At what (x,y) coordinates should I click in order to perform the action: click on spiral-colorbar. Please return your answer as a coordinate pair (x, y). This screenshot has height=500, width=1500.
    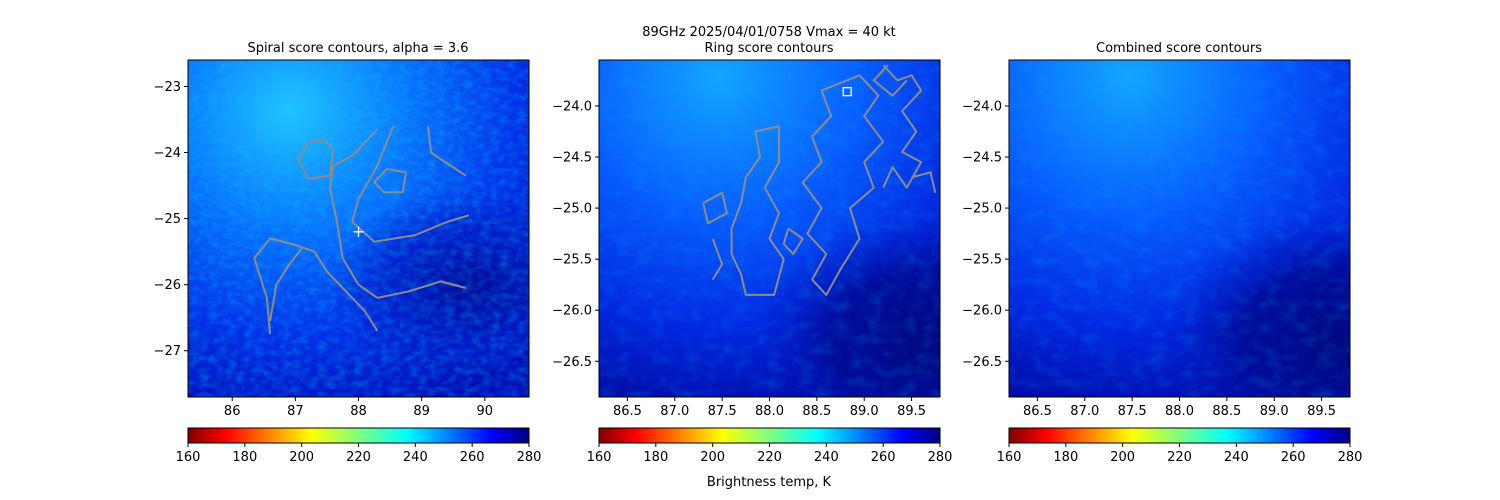
    Looking at the image, I should click on (358, 435).